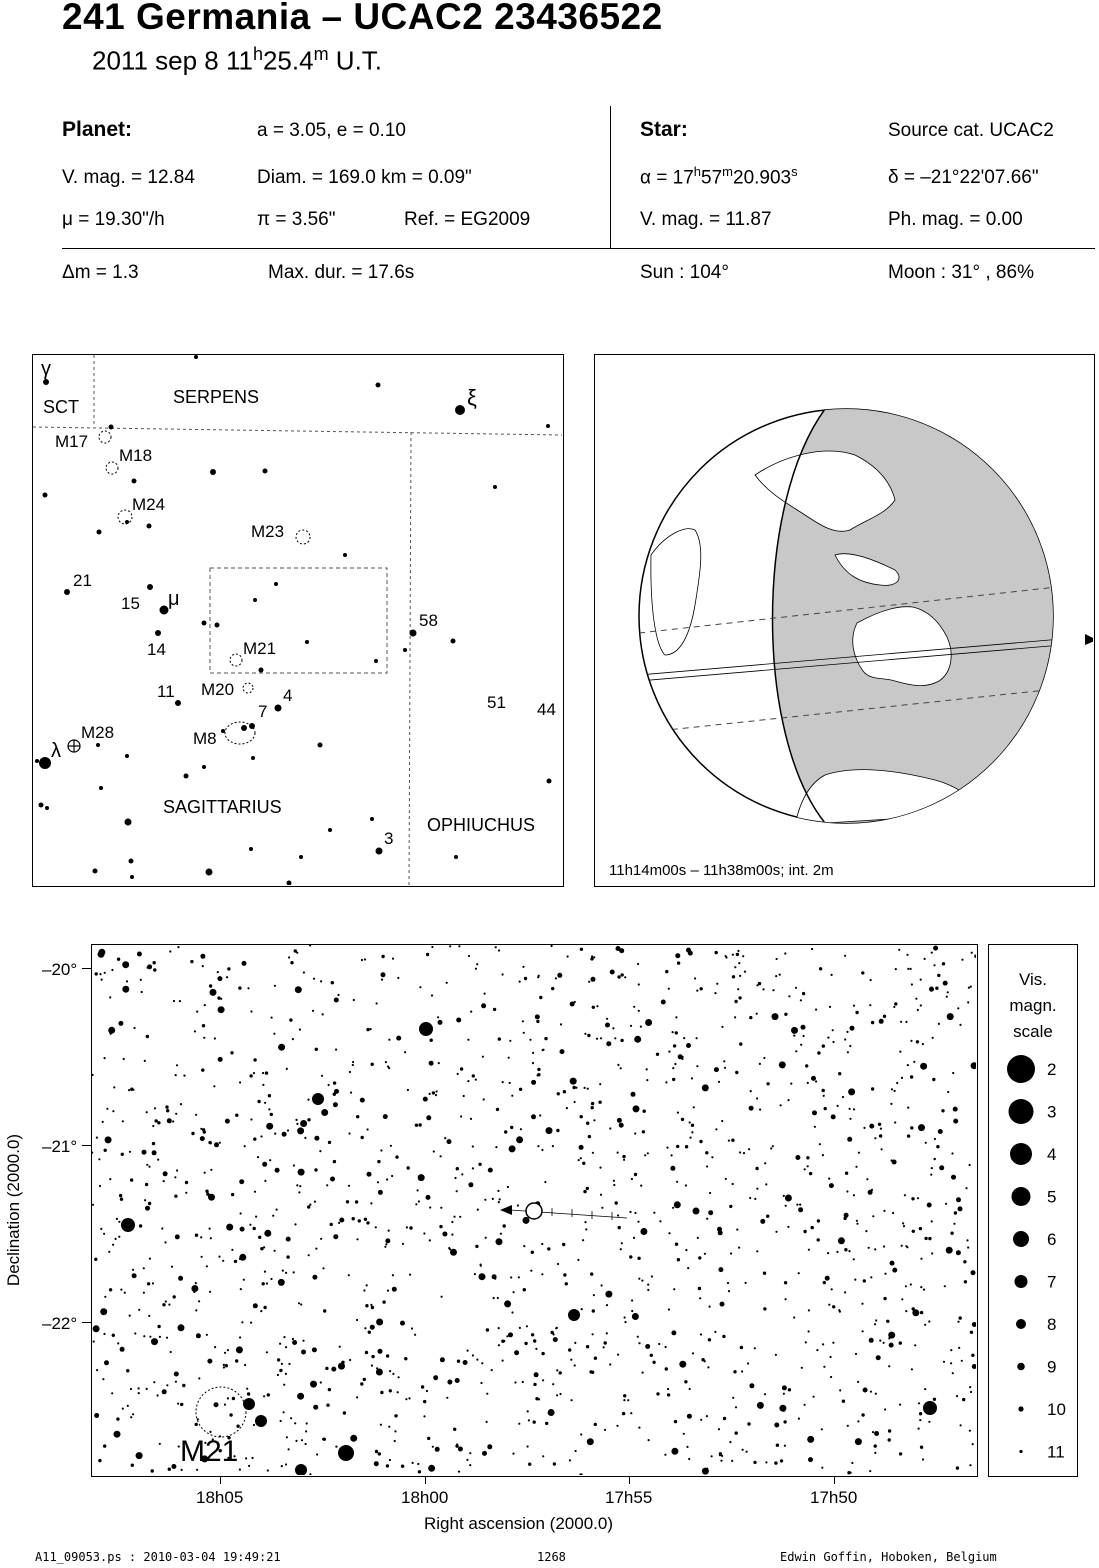 The width and height of the screenshot is (1099, 1568). I want to click on dec-tick-21: –21°, so click(60, 1146).